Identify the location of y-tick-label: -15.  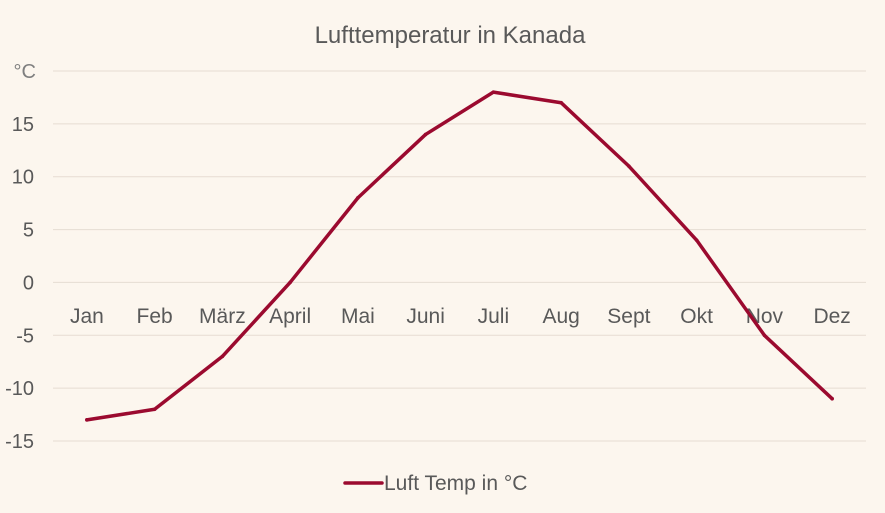
(19, 442).